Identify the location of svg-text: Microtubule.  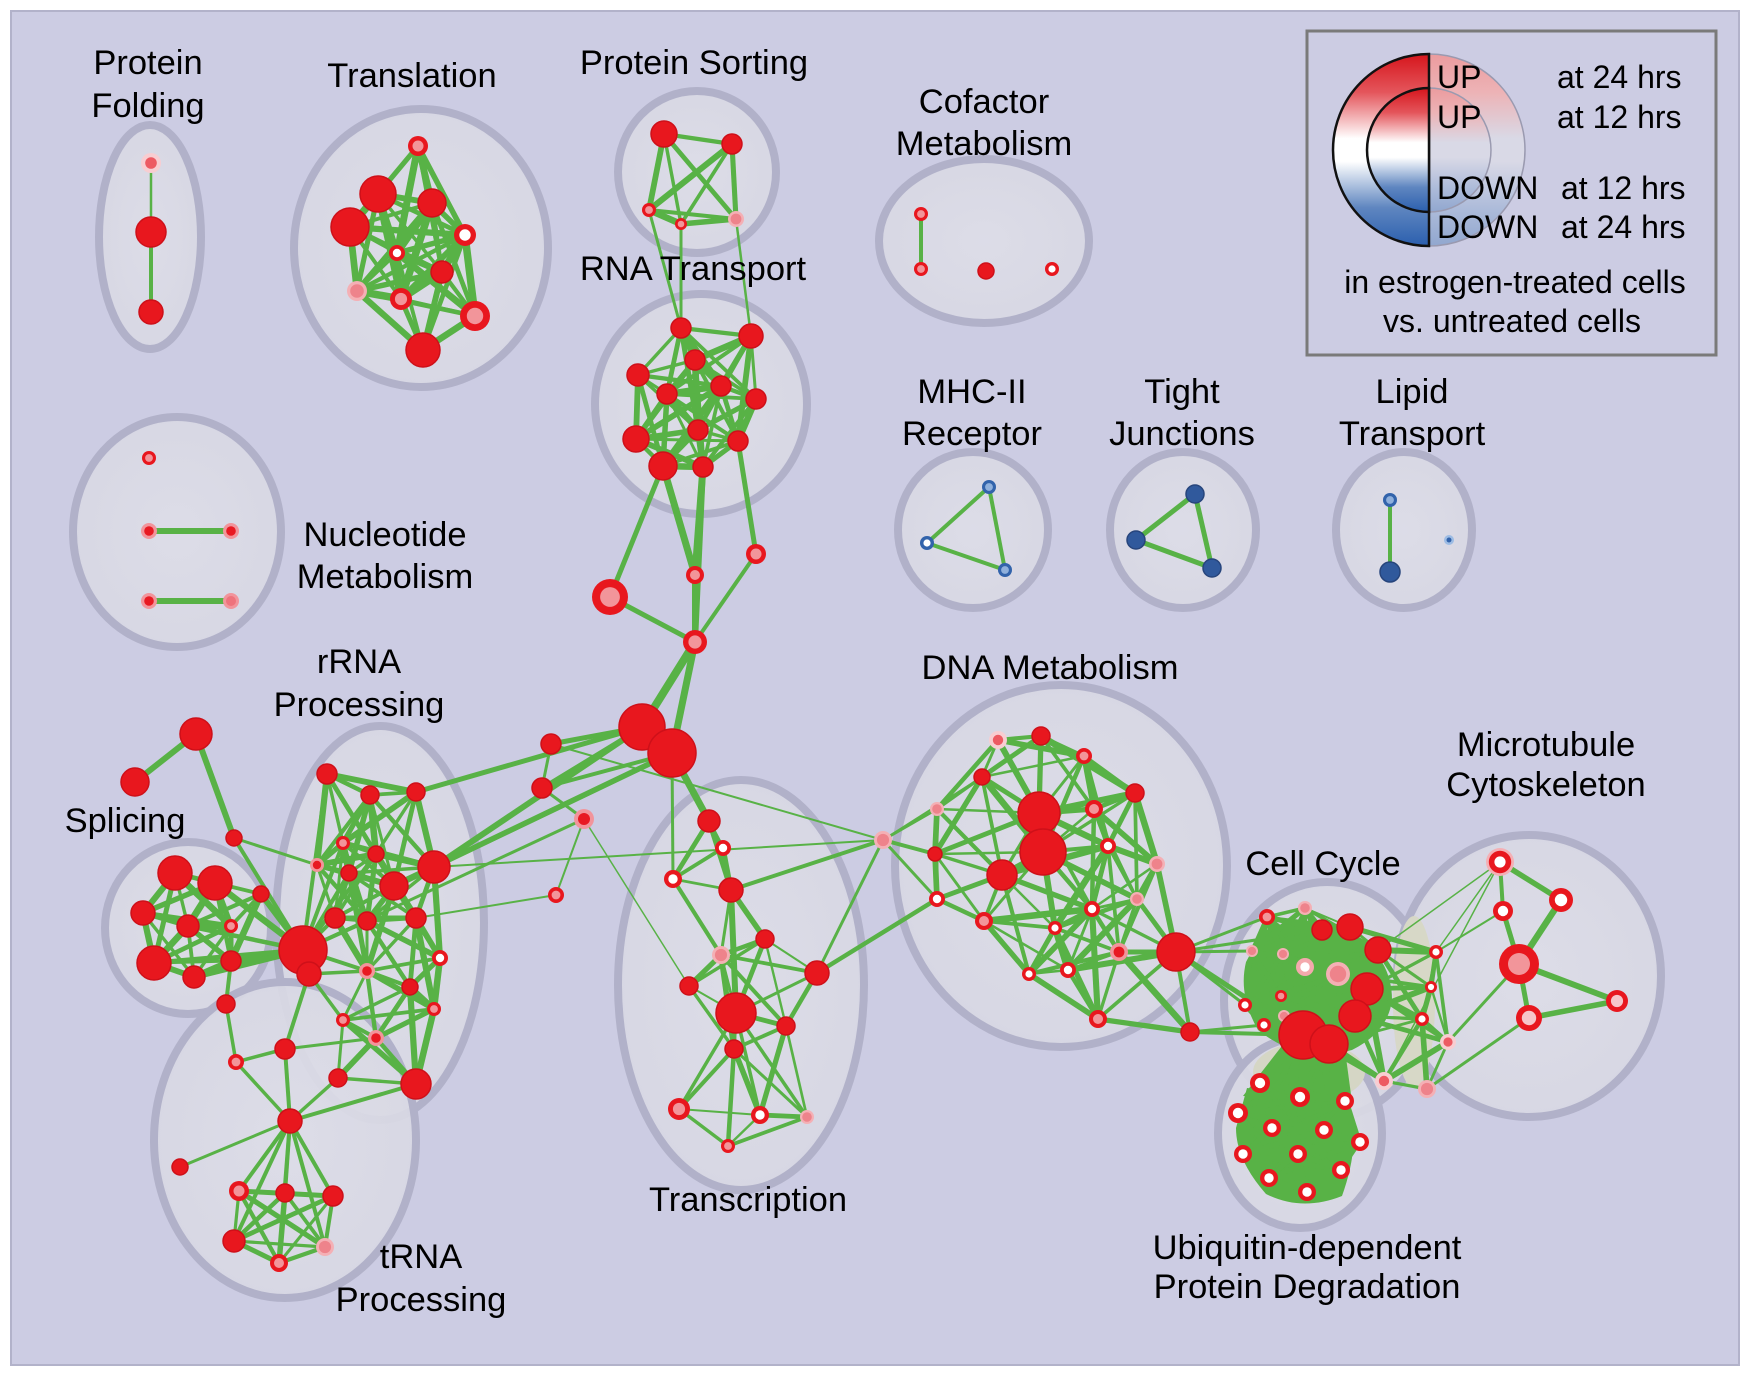
(1546, 745).